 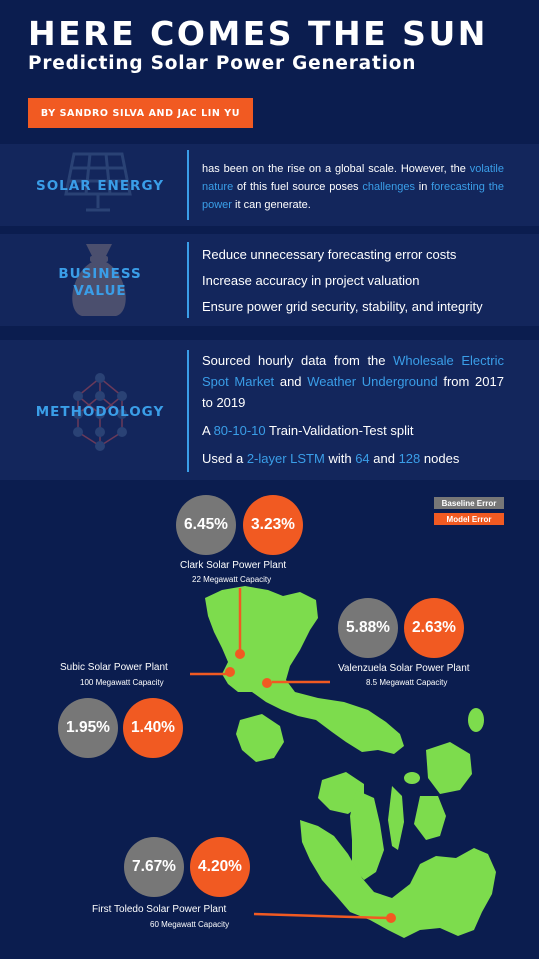 What do you see at coordinates (88, 728) in the screenshot?
I see `subic-baseline-error: 1.95%` at bounding box center [88, 728].